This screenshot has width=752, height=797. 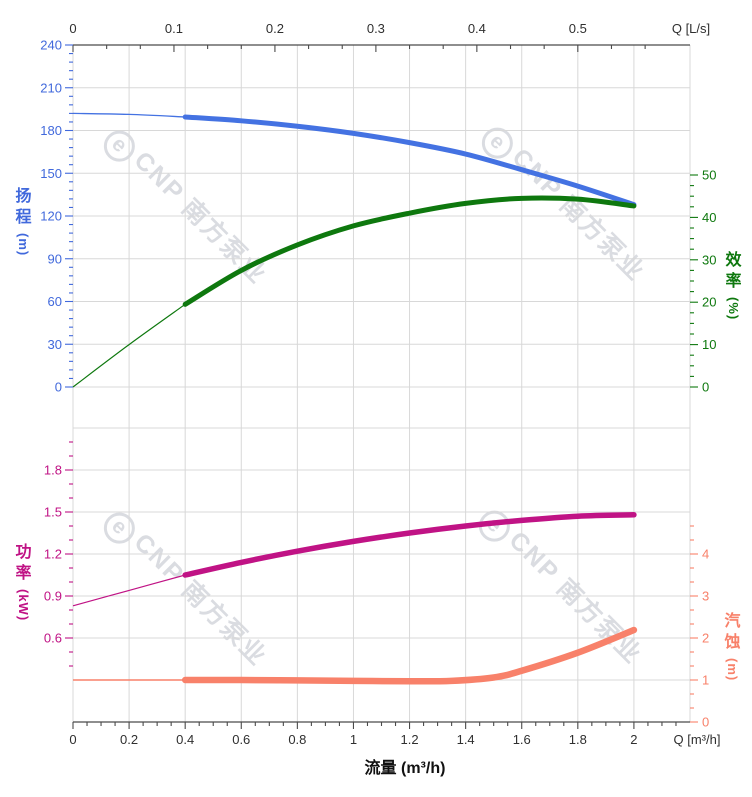 I want to click on head-y-axis: 0 30 60 90 120 150 180 210 240, so click(x=56, y=216).